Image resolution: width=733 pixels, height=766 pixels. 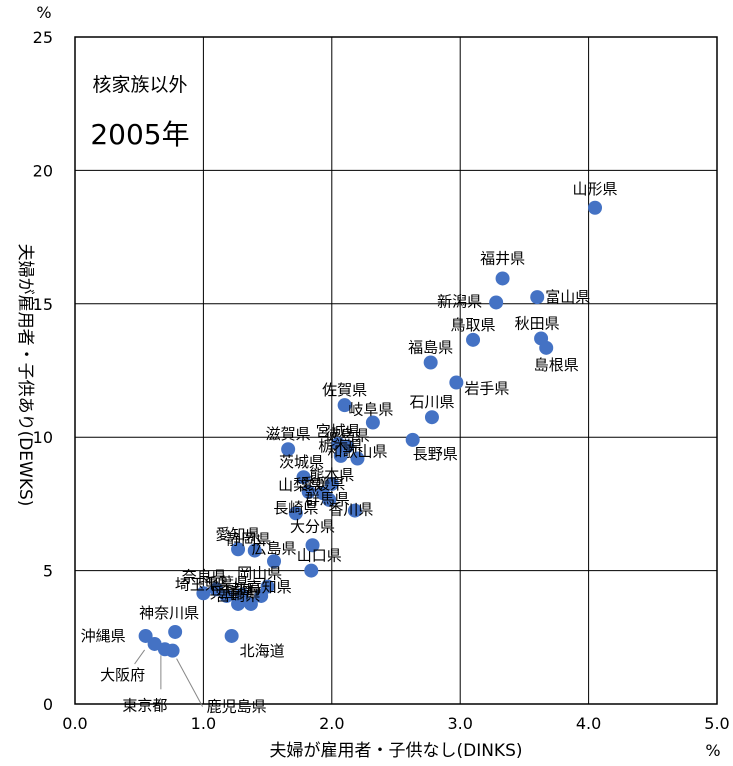 What do you see at coordinates (197, 584) in the screenshot?
I see `point-label: 埼玉県` at bounding box center [197, 584].